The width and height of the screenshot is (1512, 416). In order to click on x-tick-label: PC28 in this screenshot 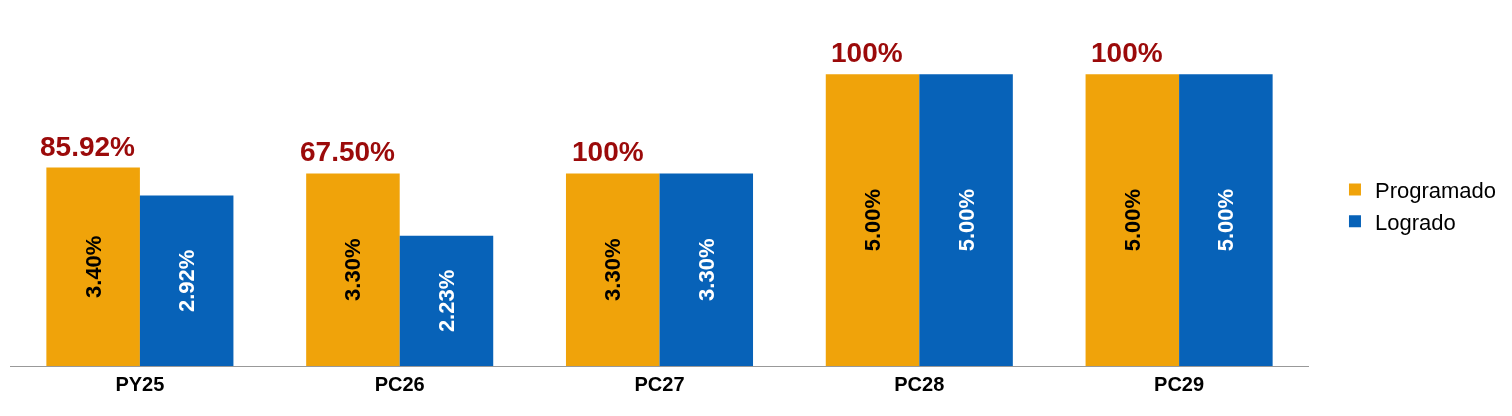, I will do `click(919, 384)`.